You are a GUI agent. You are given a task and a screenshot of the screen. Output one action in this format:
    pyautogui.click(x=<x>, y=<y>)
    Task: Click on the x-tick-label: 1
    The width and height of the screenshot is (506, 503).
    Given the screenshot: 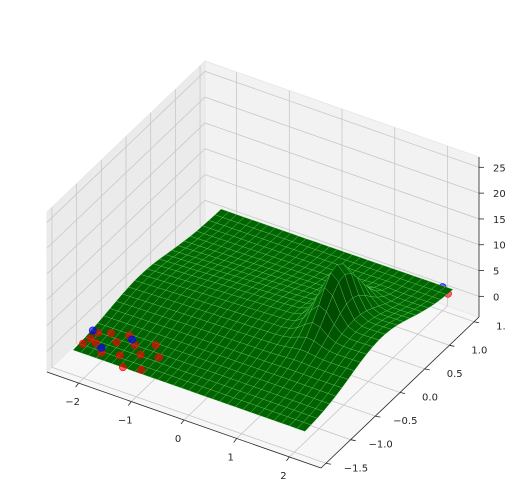 What is the action you would take?
    pyautogui.click(x=231, y=457)
    